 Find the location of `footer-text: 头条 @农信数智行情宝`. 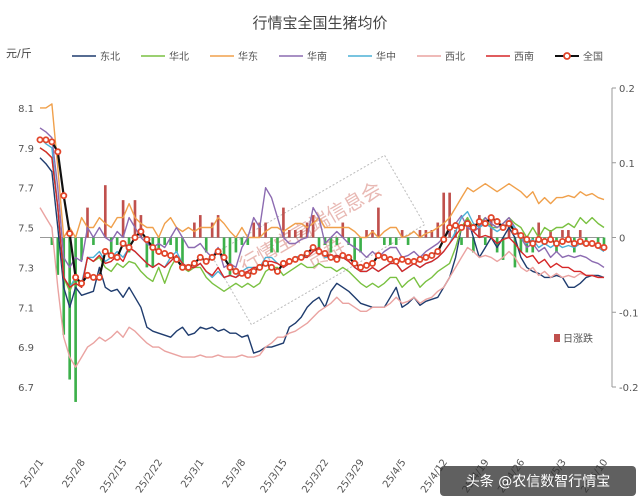

footer-text: 头条 @农信数智行情宝 is located at coordinates (538, 481).